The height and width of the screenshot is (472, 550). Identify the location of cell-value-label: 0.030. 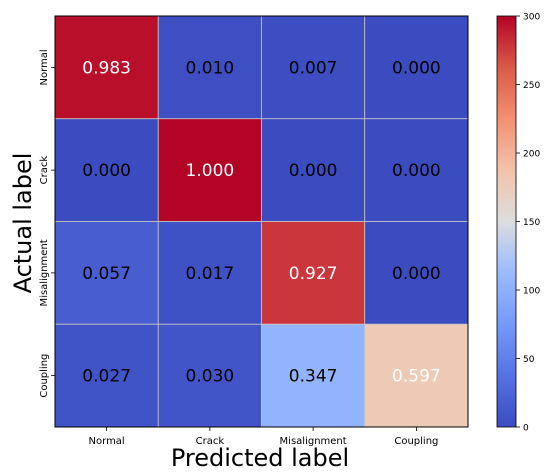
(210, 377).